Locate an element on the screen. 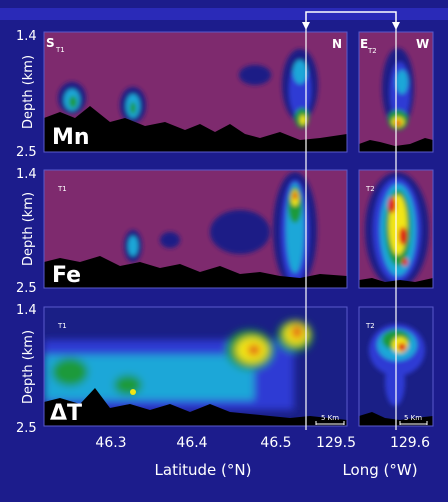  link-arrow-t1 is located at coordinates (306, 26).